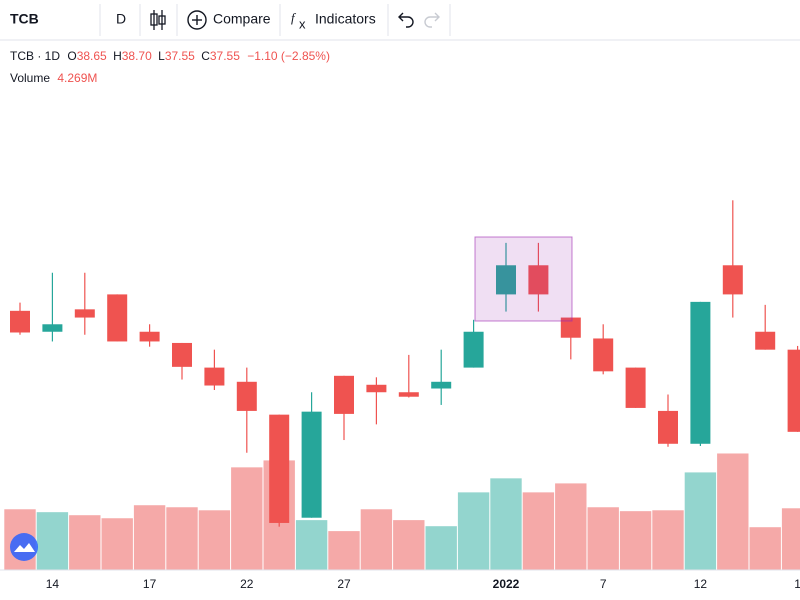  What do you see at coordinates (205, 56) in the screenshot?
I see `ohlc-label: C` at bounding box center [205, 56].